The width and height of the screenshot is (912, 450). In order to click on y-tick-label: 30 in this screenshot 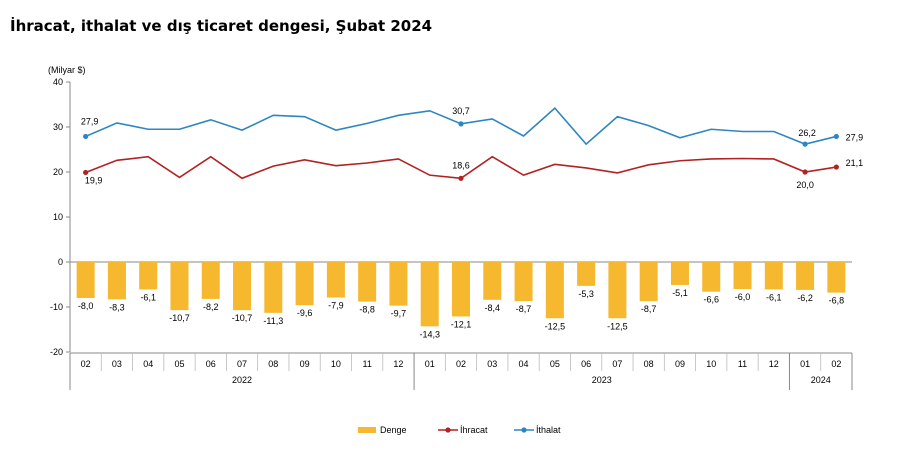, I will do `click(58, 127)`.